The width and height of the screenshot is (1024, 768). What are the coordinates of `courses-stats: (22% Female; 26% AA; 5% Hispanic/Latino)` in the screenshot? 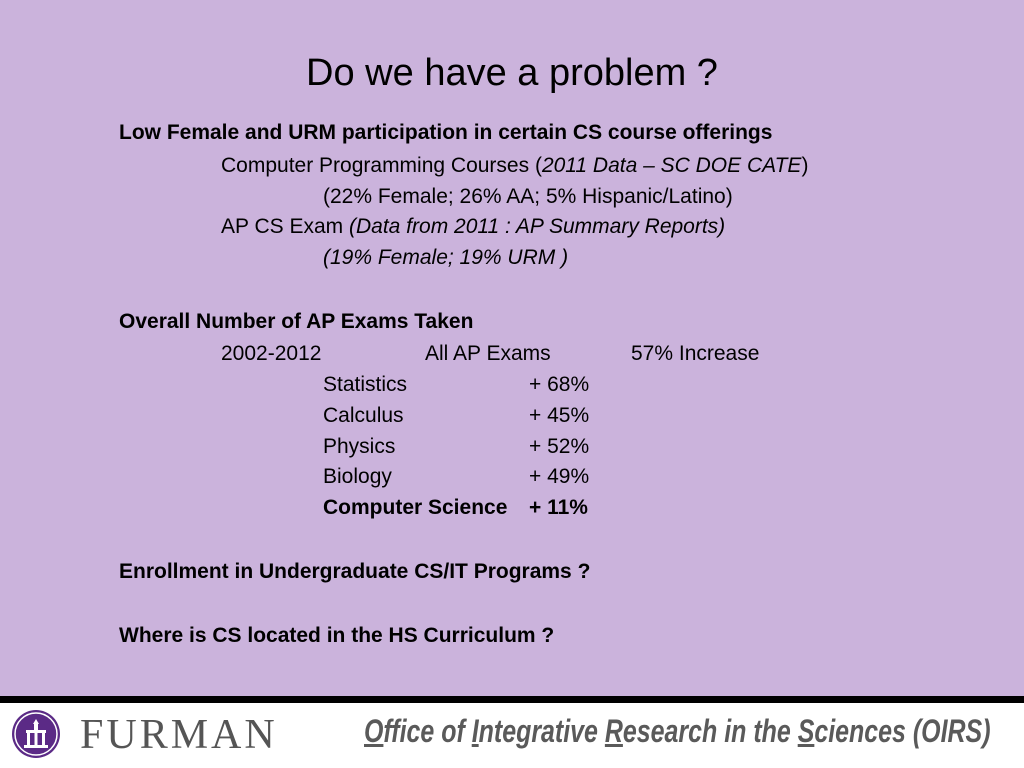 It's located at (528, 196).